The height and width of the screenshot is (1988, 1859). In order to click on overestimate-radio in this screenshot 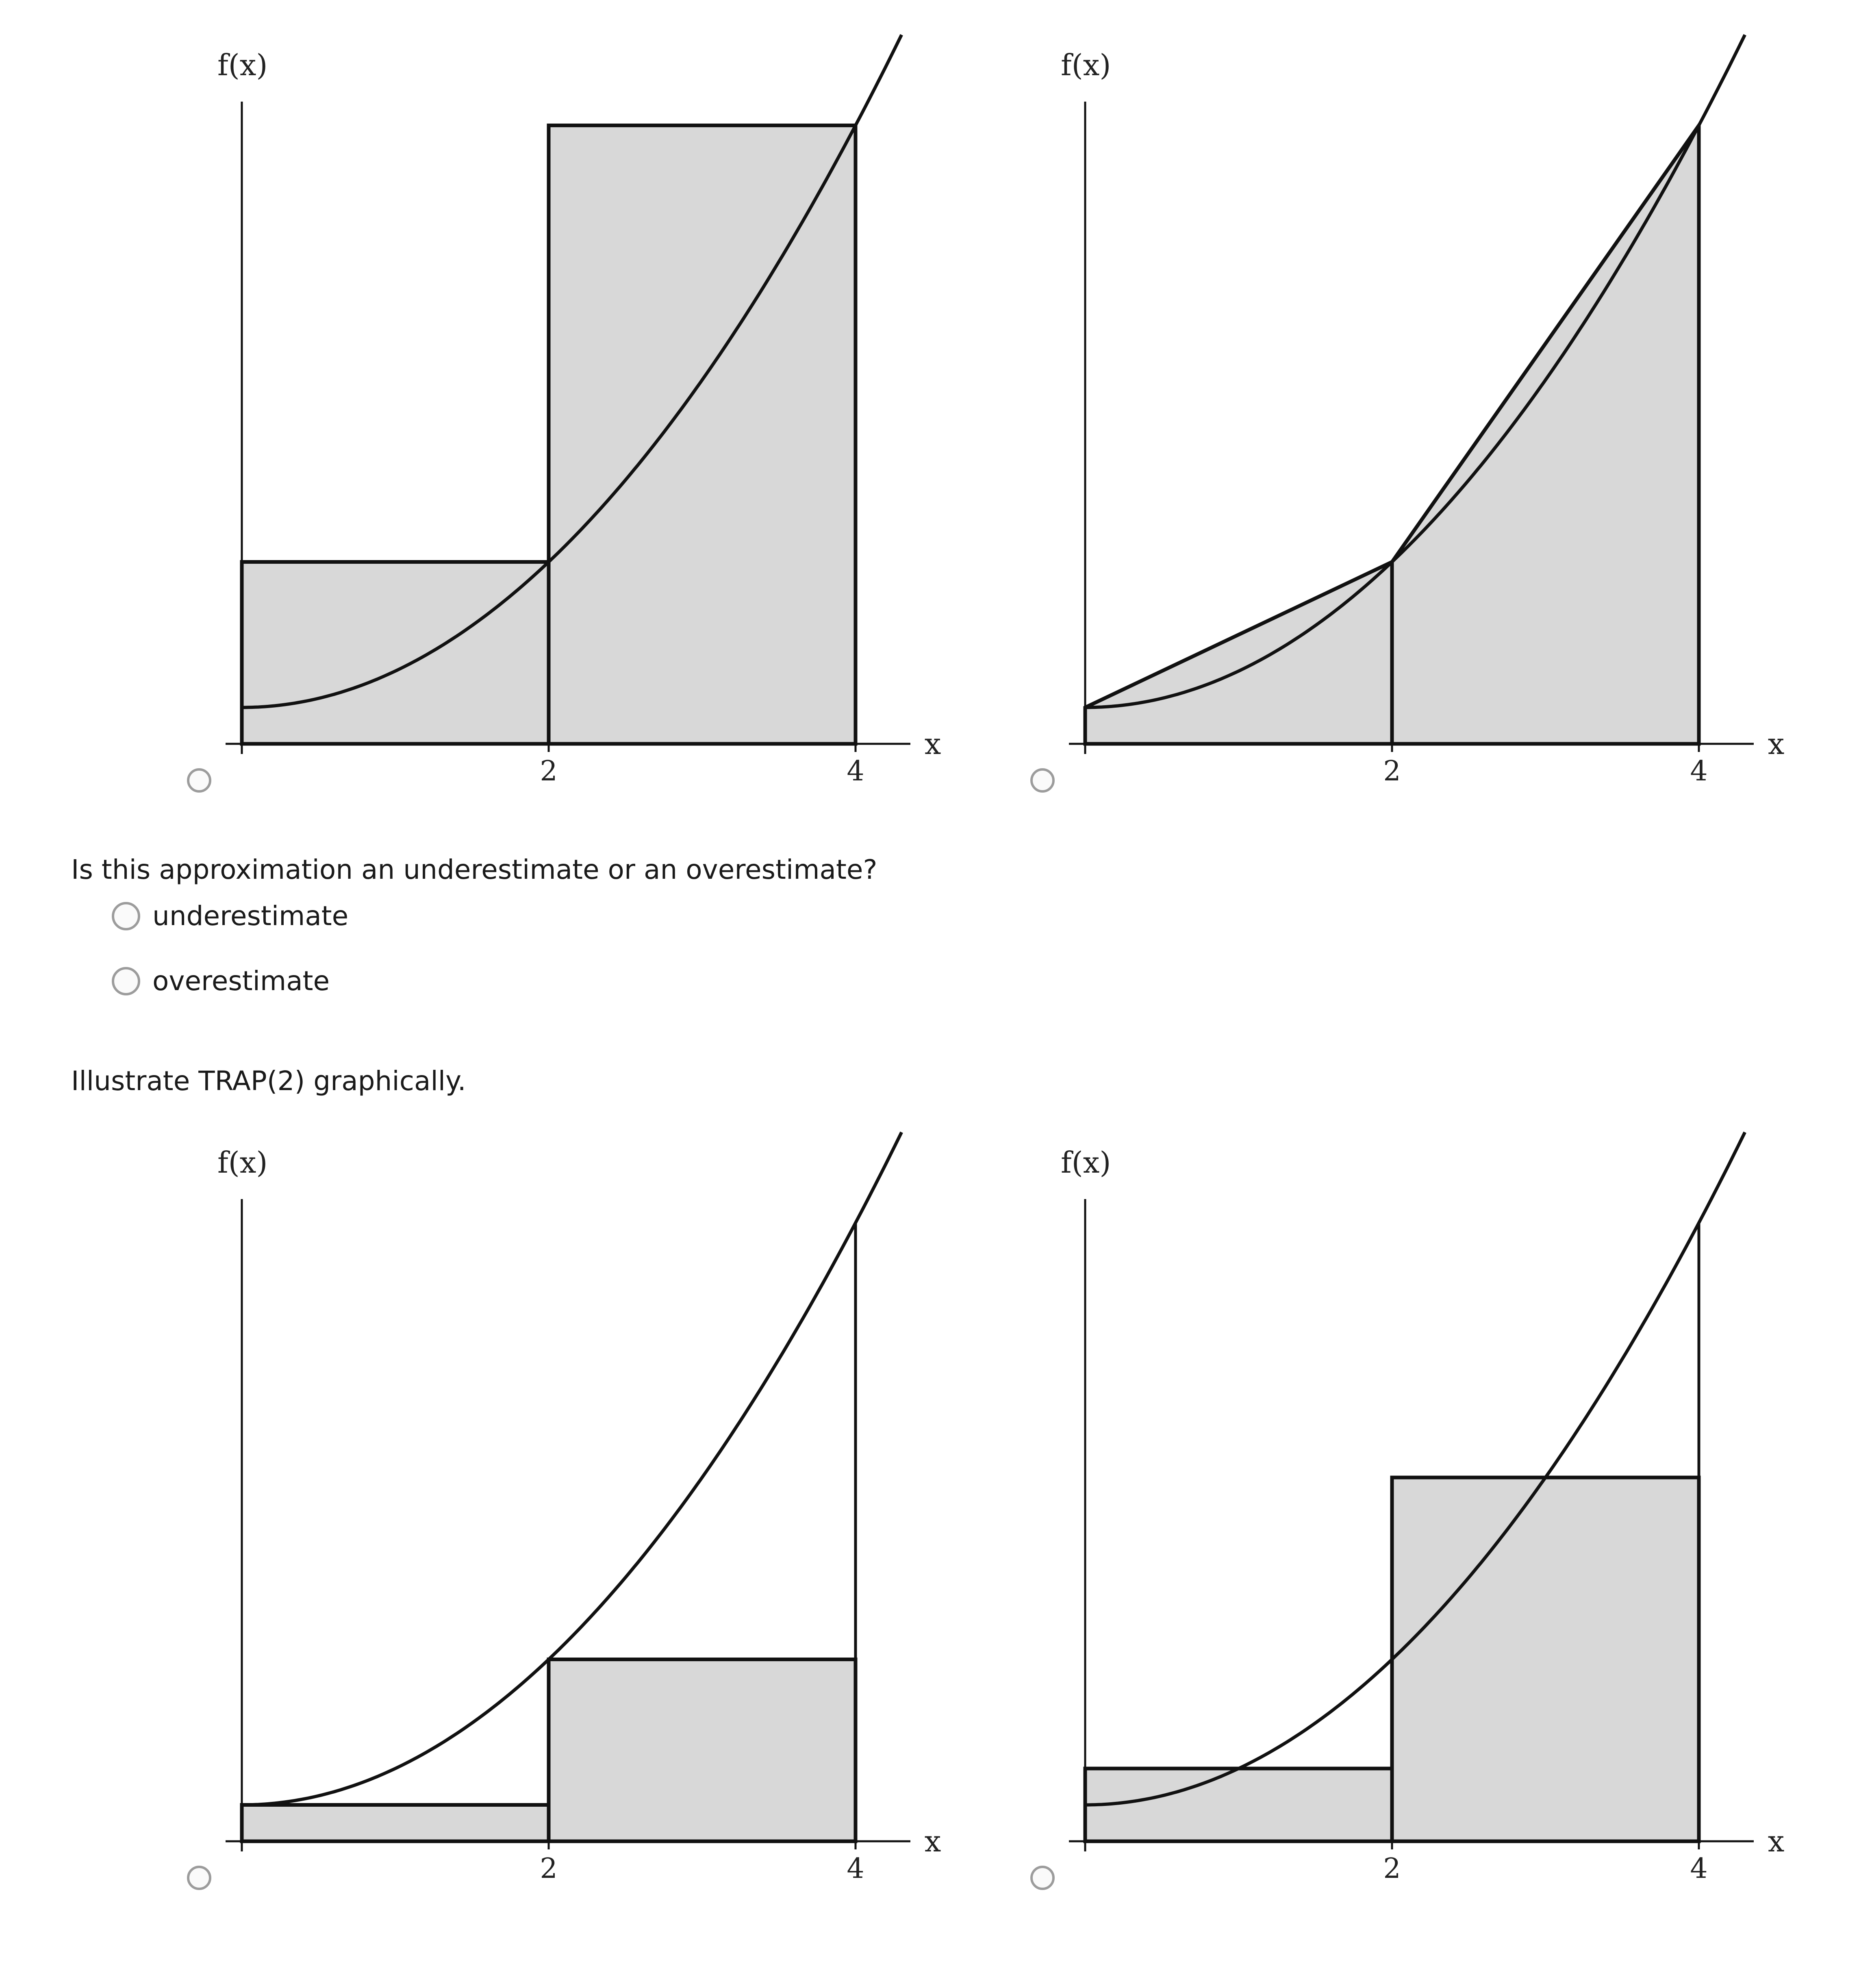, I will do `click(126, 981)`.